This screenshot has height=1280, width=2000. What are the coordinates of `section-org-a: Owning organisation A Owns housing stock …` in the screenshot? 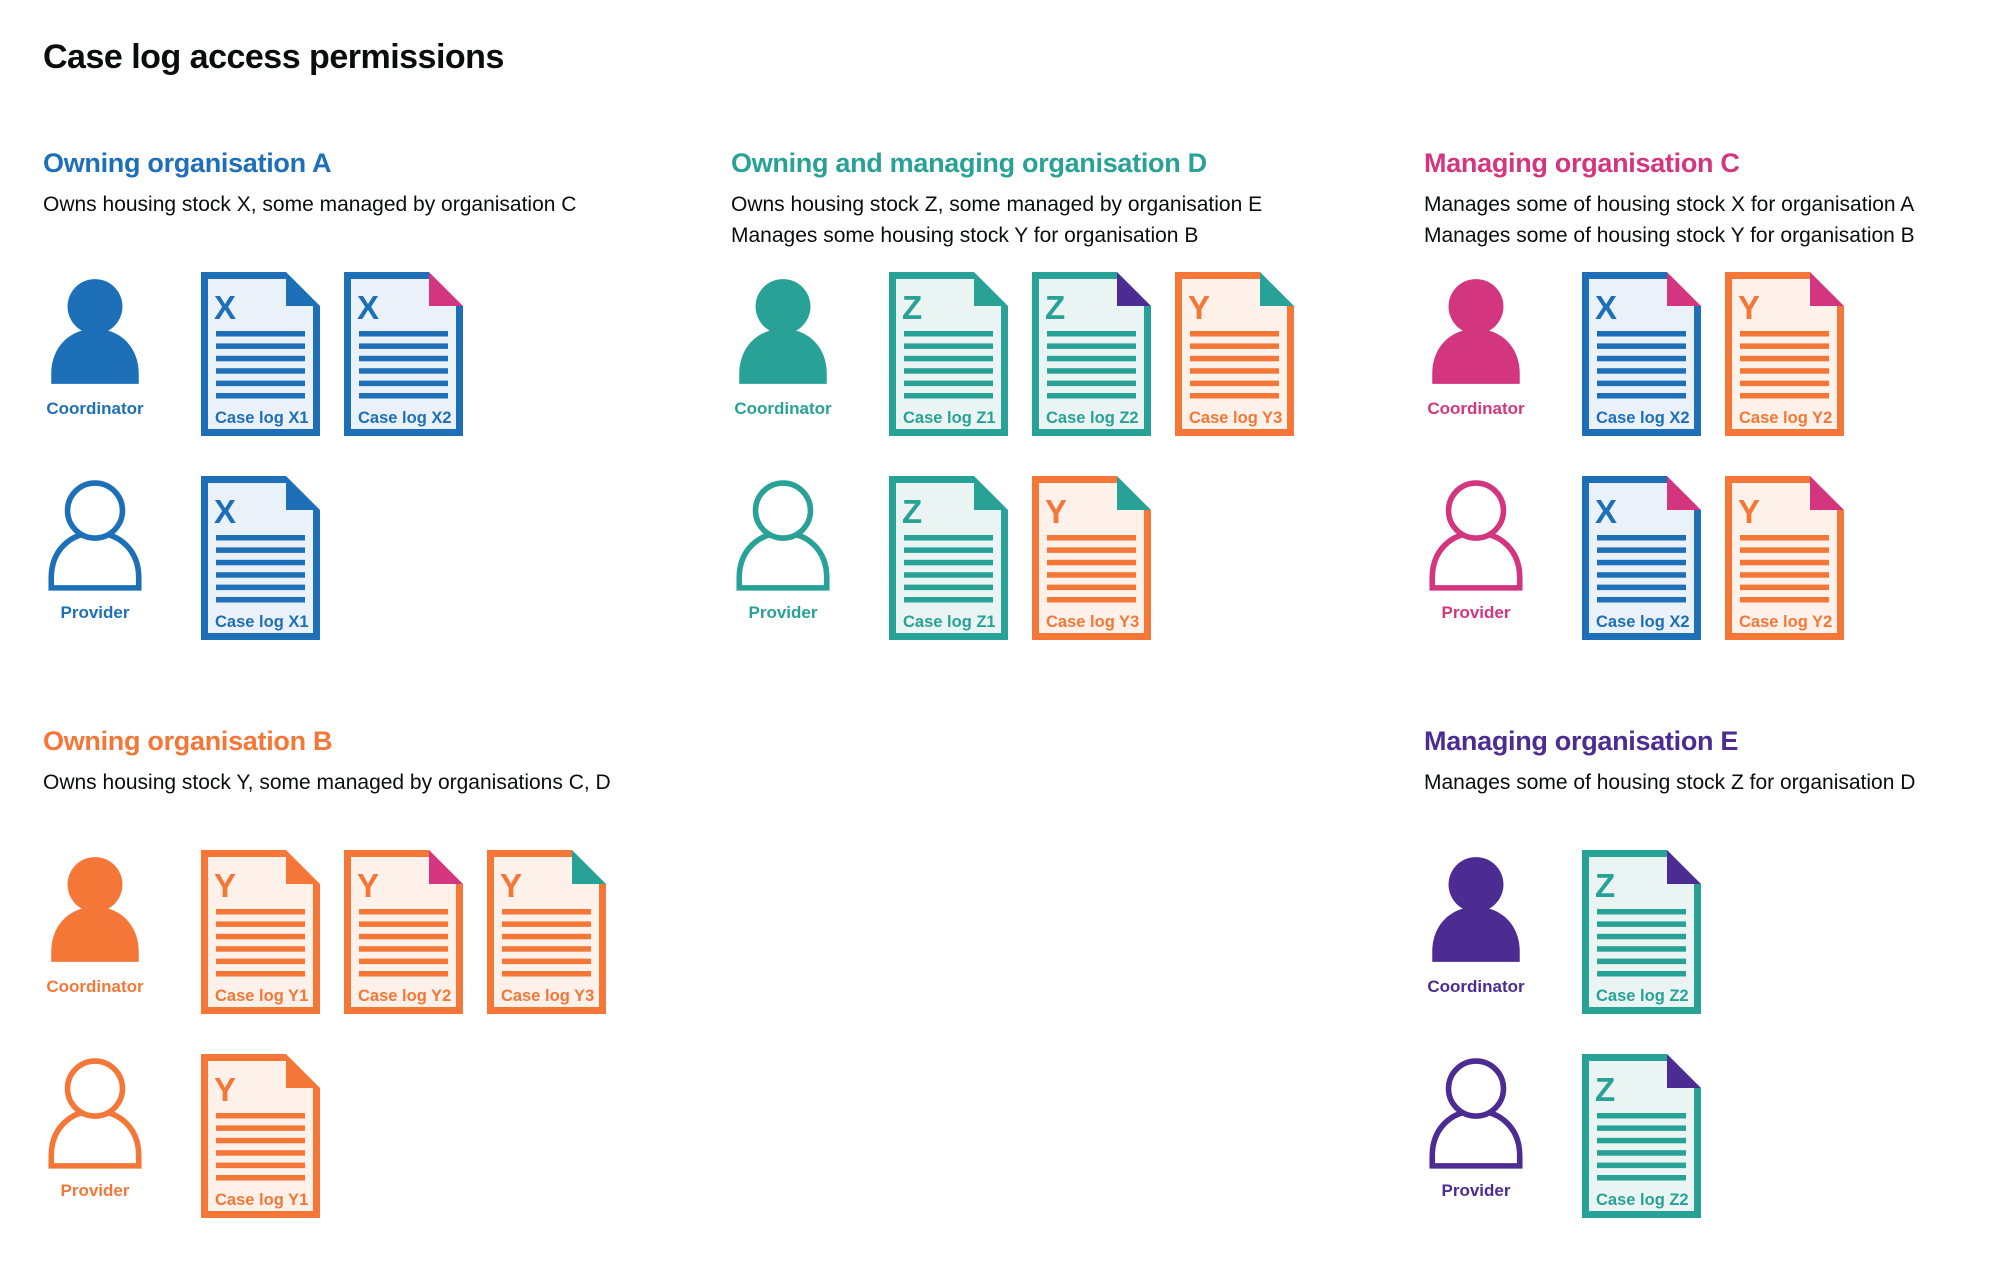 It's located at (373, 393).